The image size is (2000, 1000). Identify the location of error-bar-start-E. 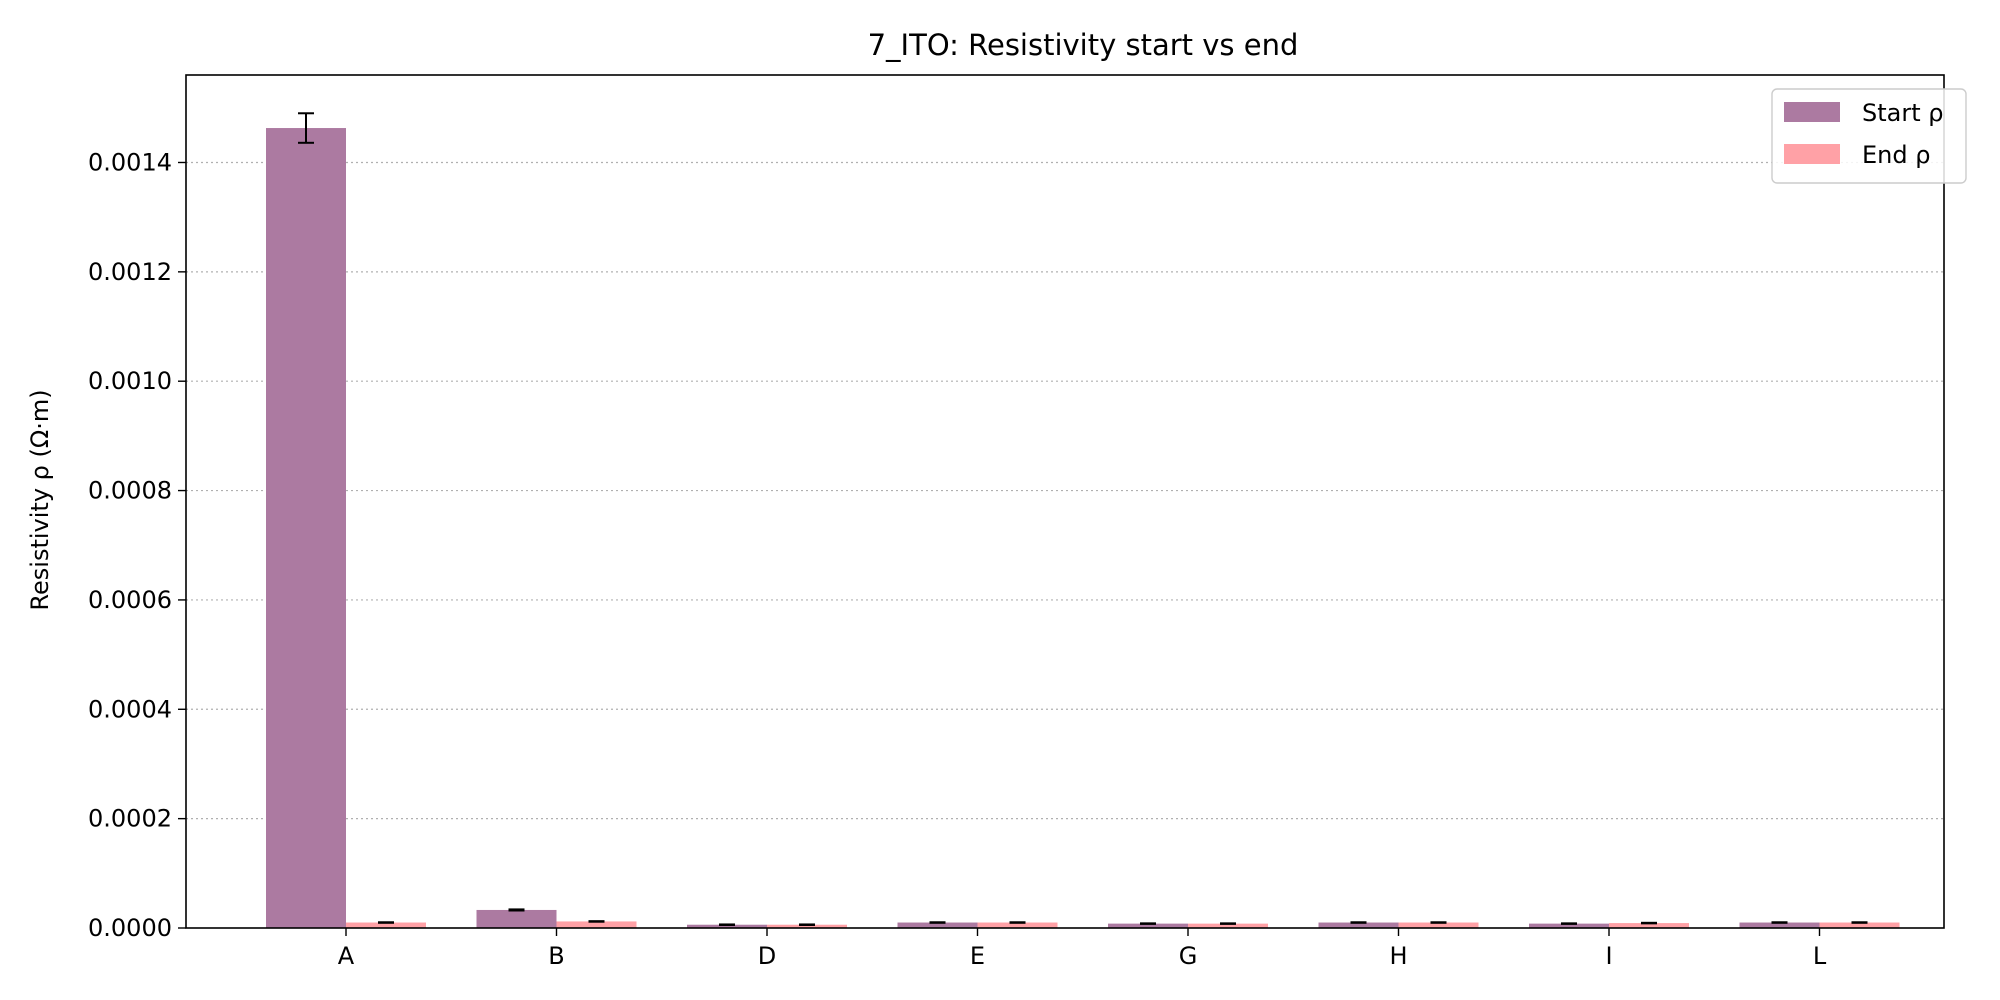
(937, 922).